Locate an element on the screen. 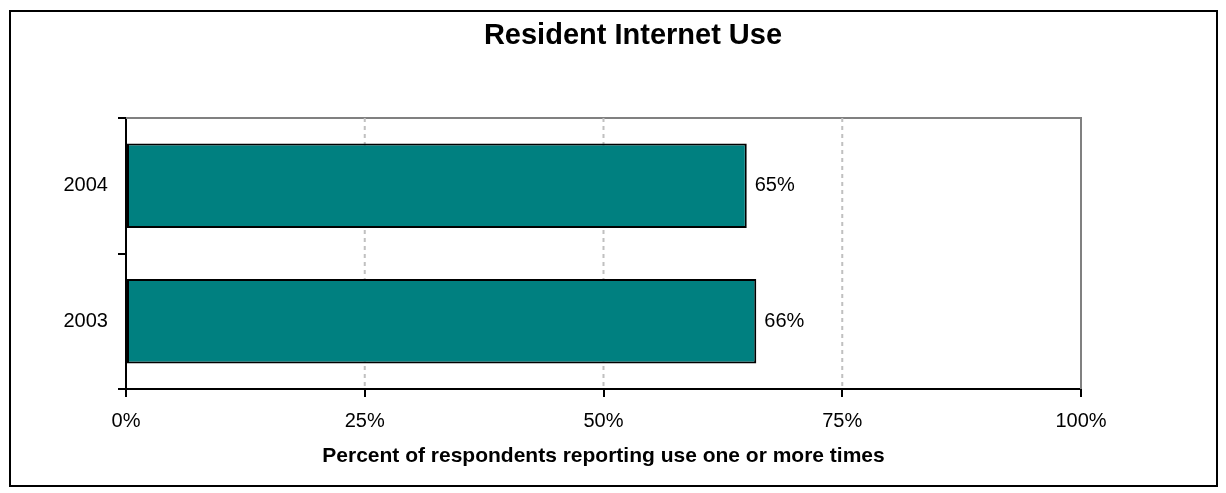 The width and height of the screenshot is (1226, 493). data-label: 65% is located at coordinates (774, 184).